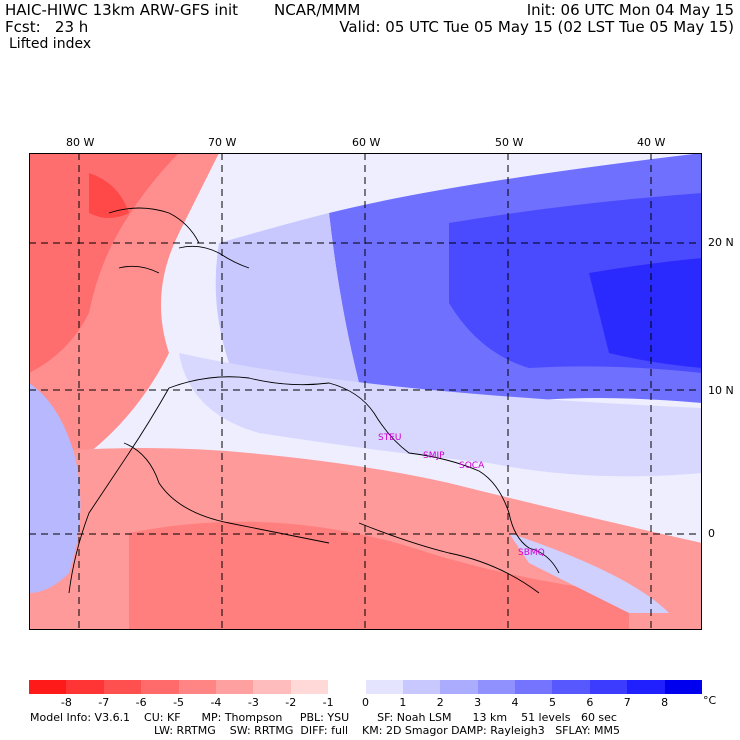  Describe the element at coordinates (291, 702) in the screenshot. I see `colorbar-tick-label: -2` at that location.